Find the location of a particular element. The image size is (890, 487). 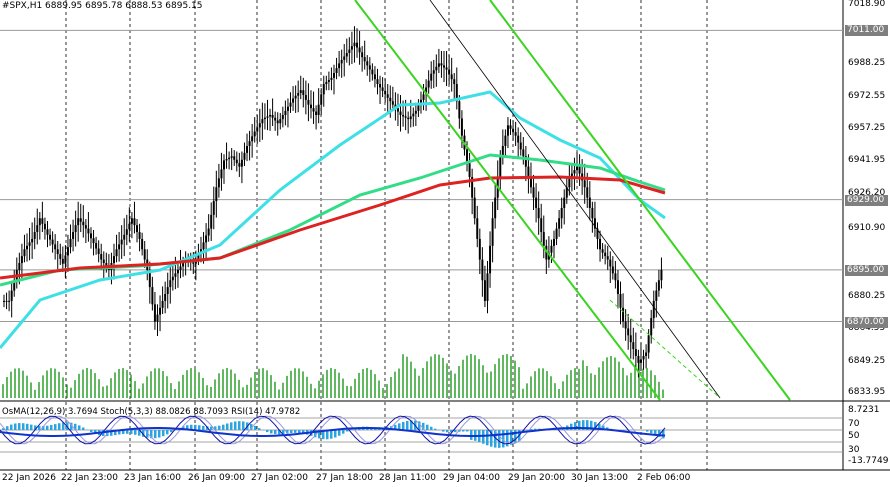

price-tick-label: 6880.25 is located at coordinates (867, 296).